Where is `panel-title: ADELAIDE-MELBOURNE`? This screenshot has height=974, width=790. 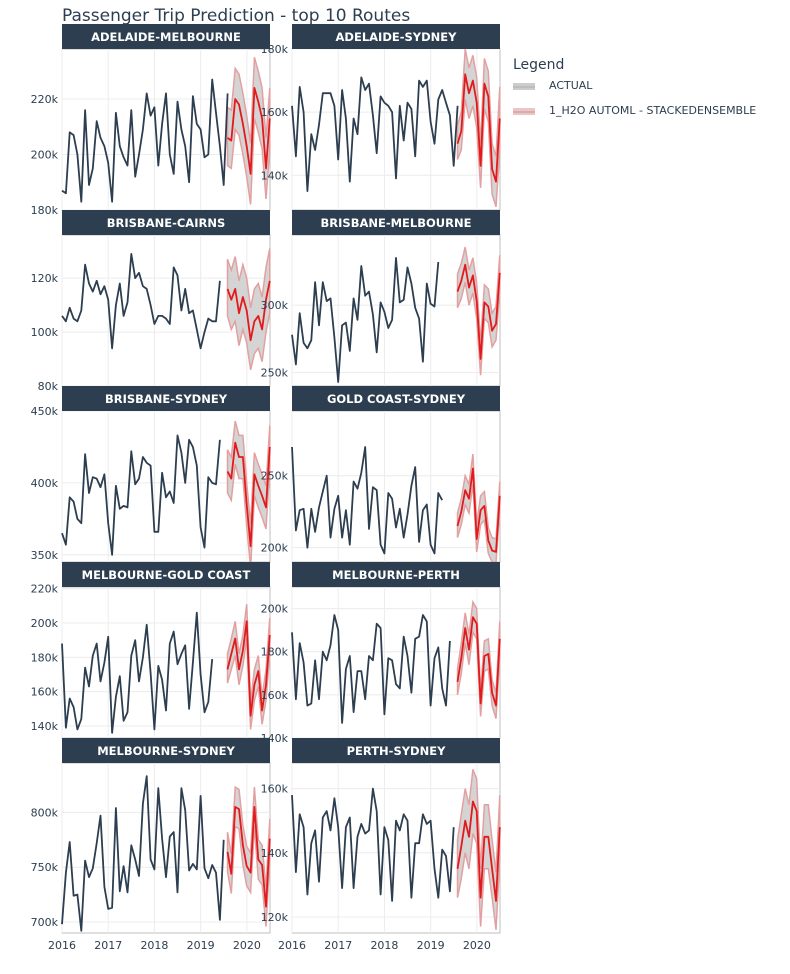
panel-title: ADELAIDE-MELBOURNE is located at coordinates (166, 37).